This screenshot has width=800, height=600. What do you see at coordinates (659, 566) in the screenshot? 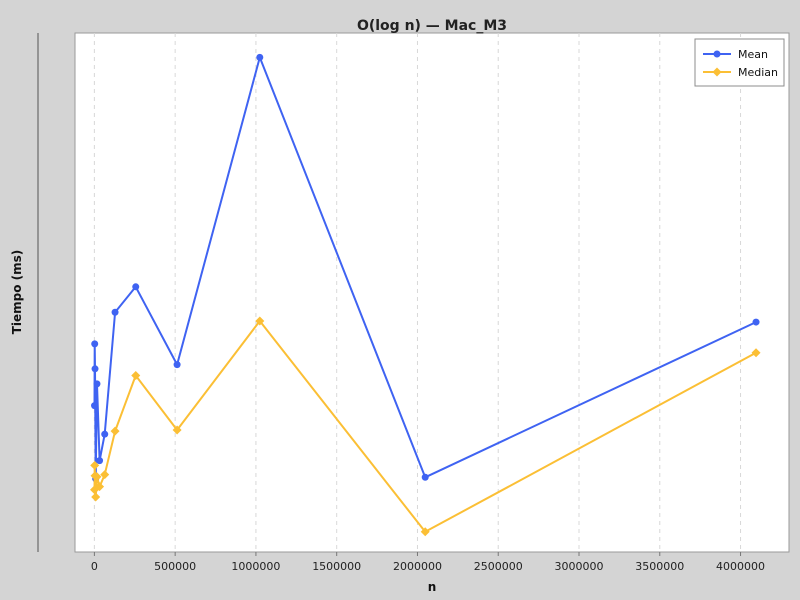
I see `x-tick-label: 3500000` at bounding box center [659, 566].